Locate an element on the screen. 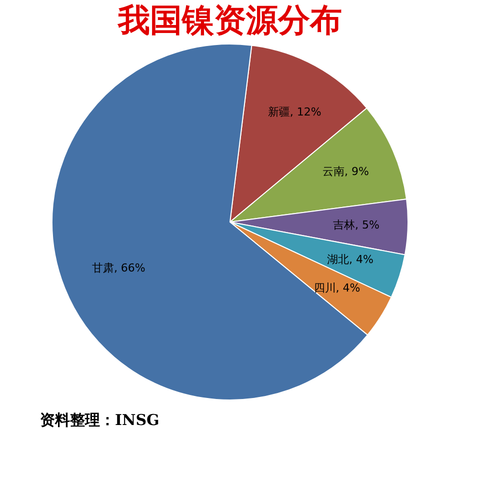  data-label: , 12% is located at coordinates (306, 111).